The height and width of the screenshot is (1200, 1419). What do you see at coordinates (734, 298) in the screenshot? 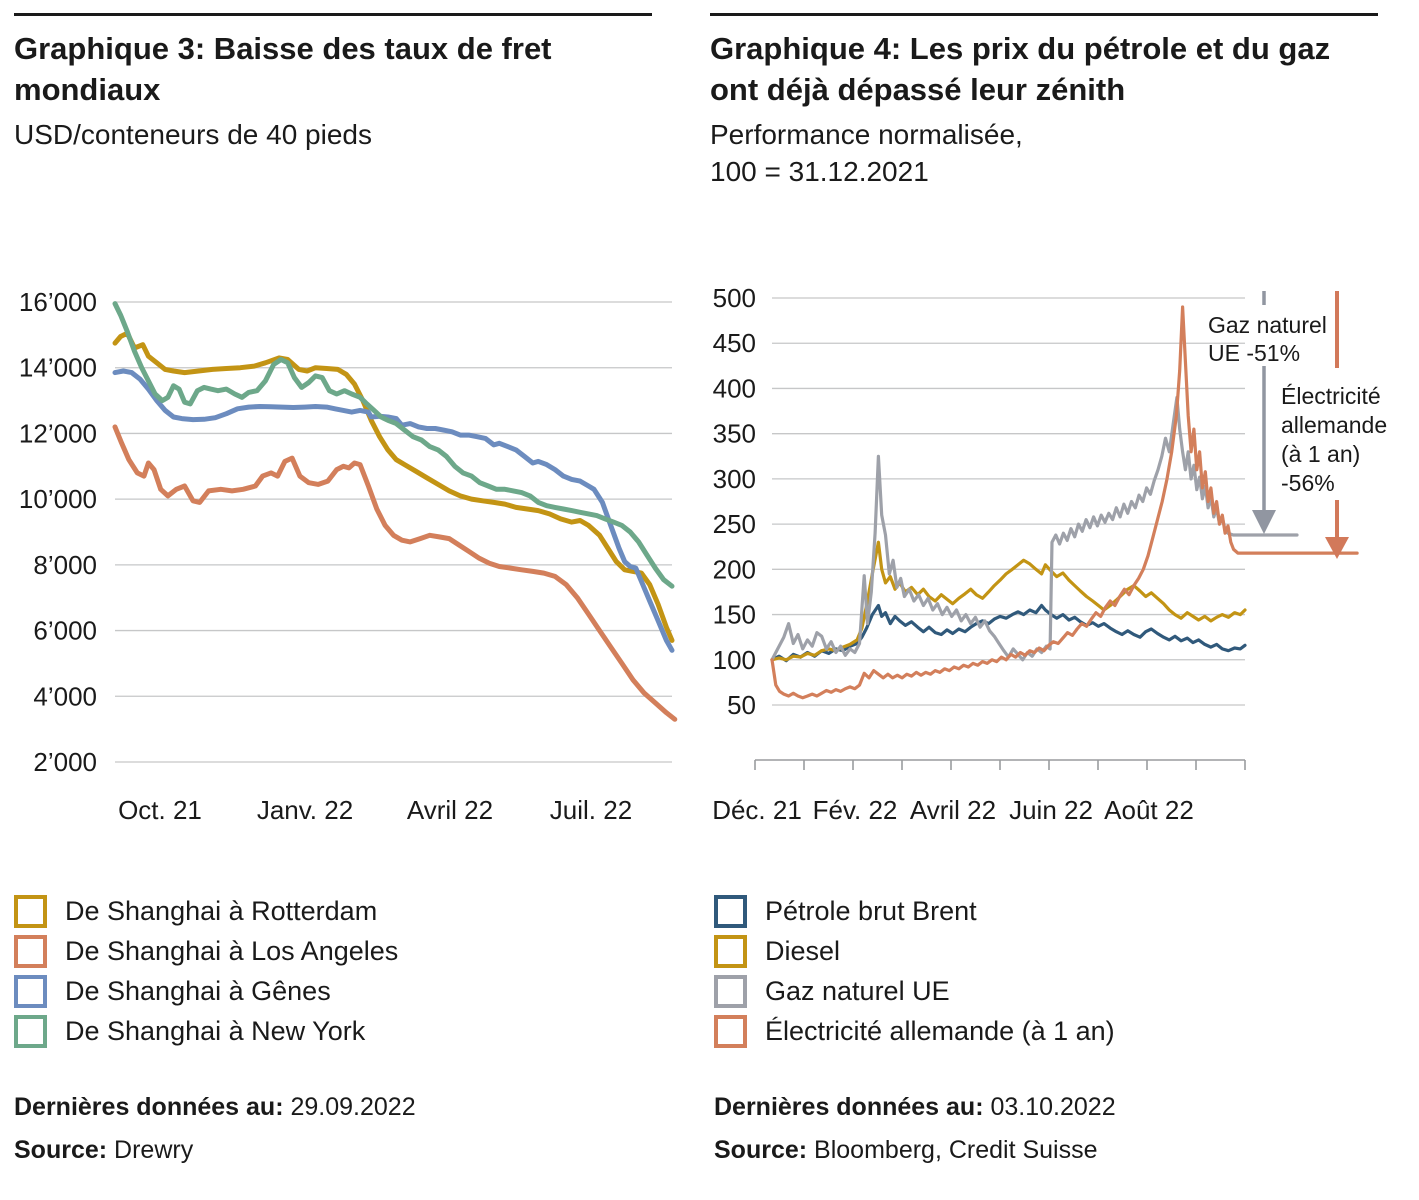
I see `y-axis-tick-label: 500` at bounding box center [734, 298].